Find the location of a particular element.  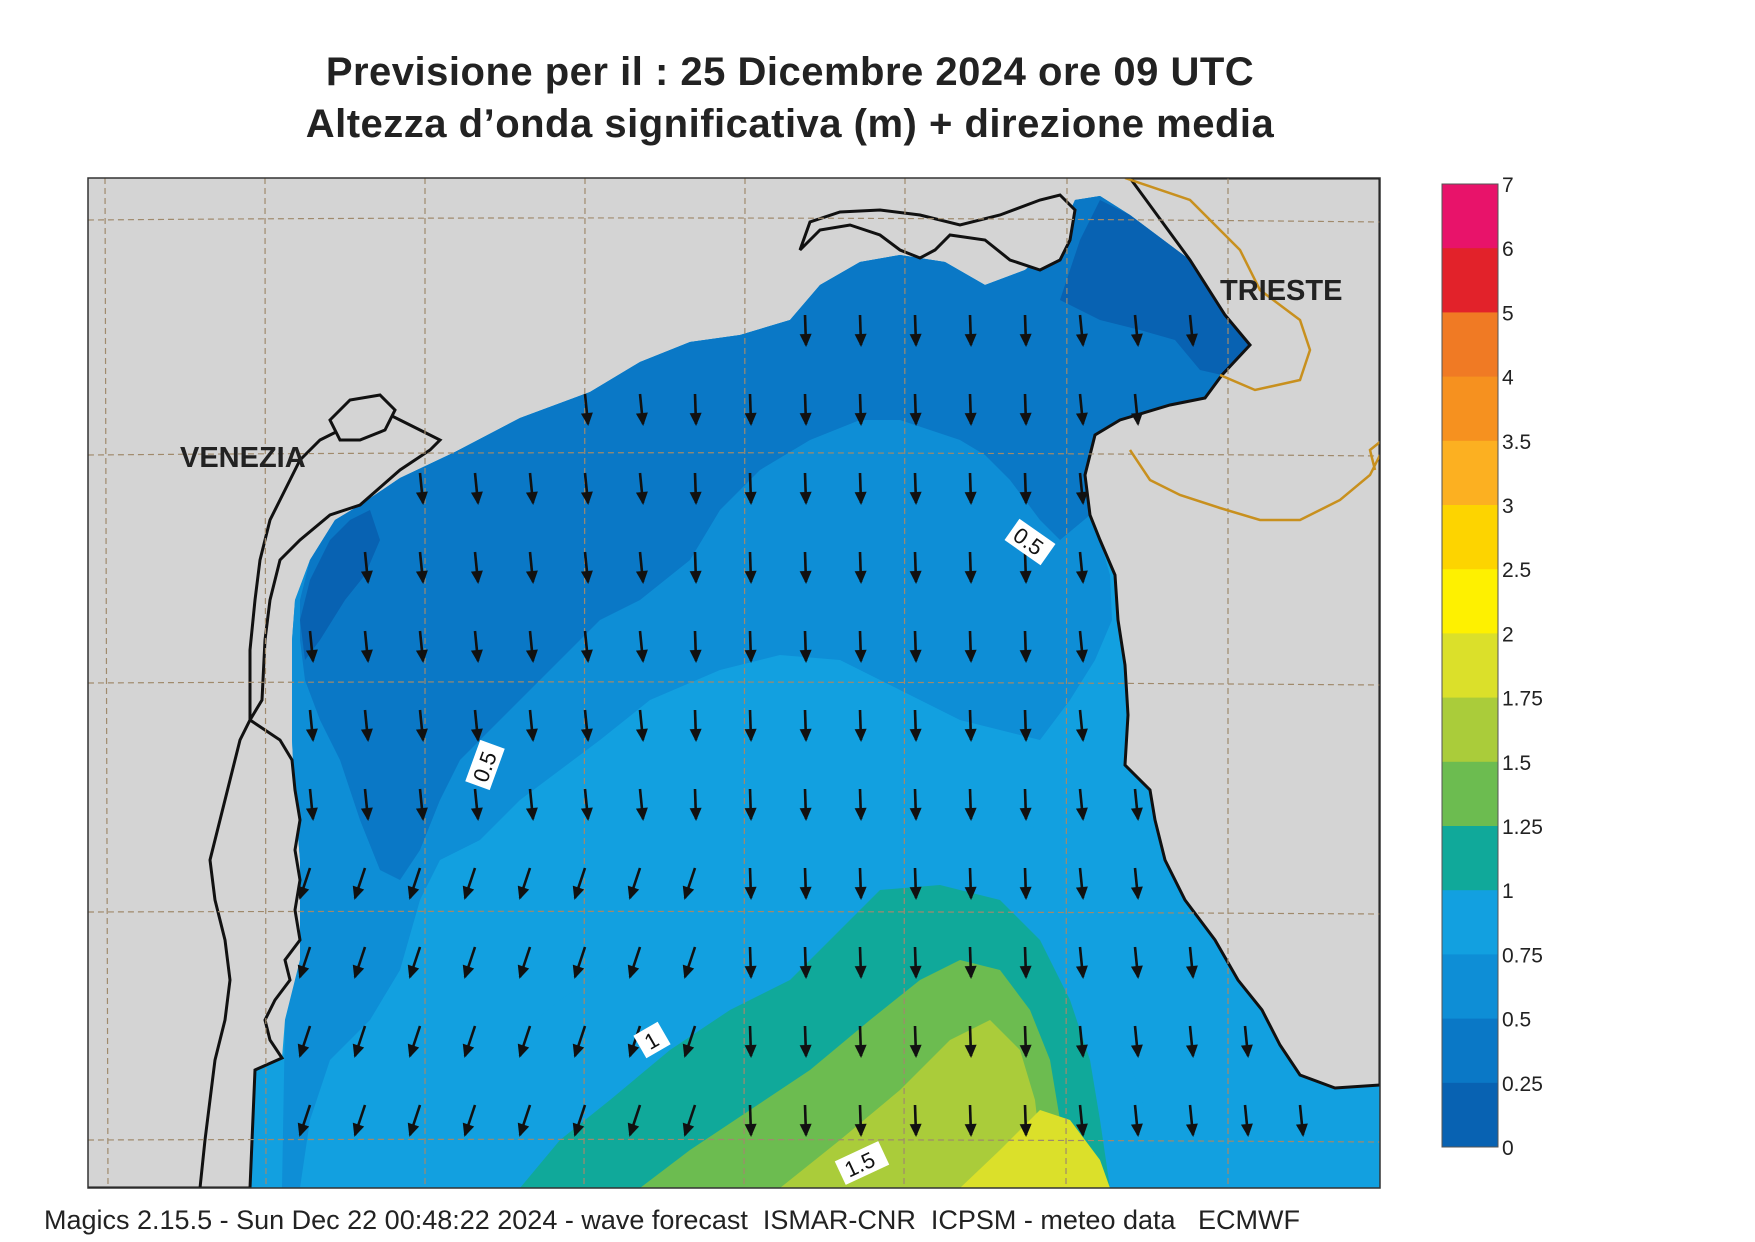

colorbar-tick-label: 0.25 is located at coordinates (1522, 1084).